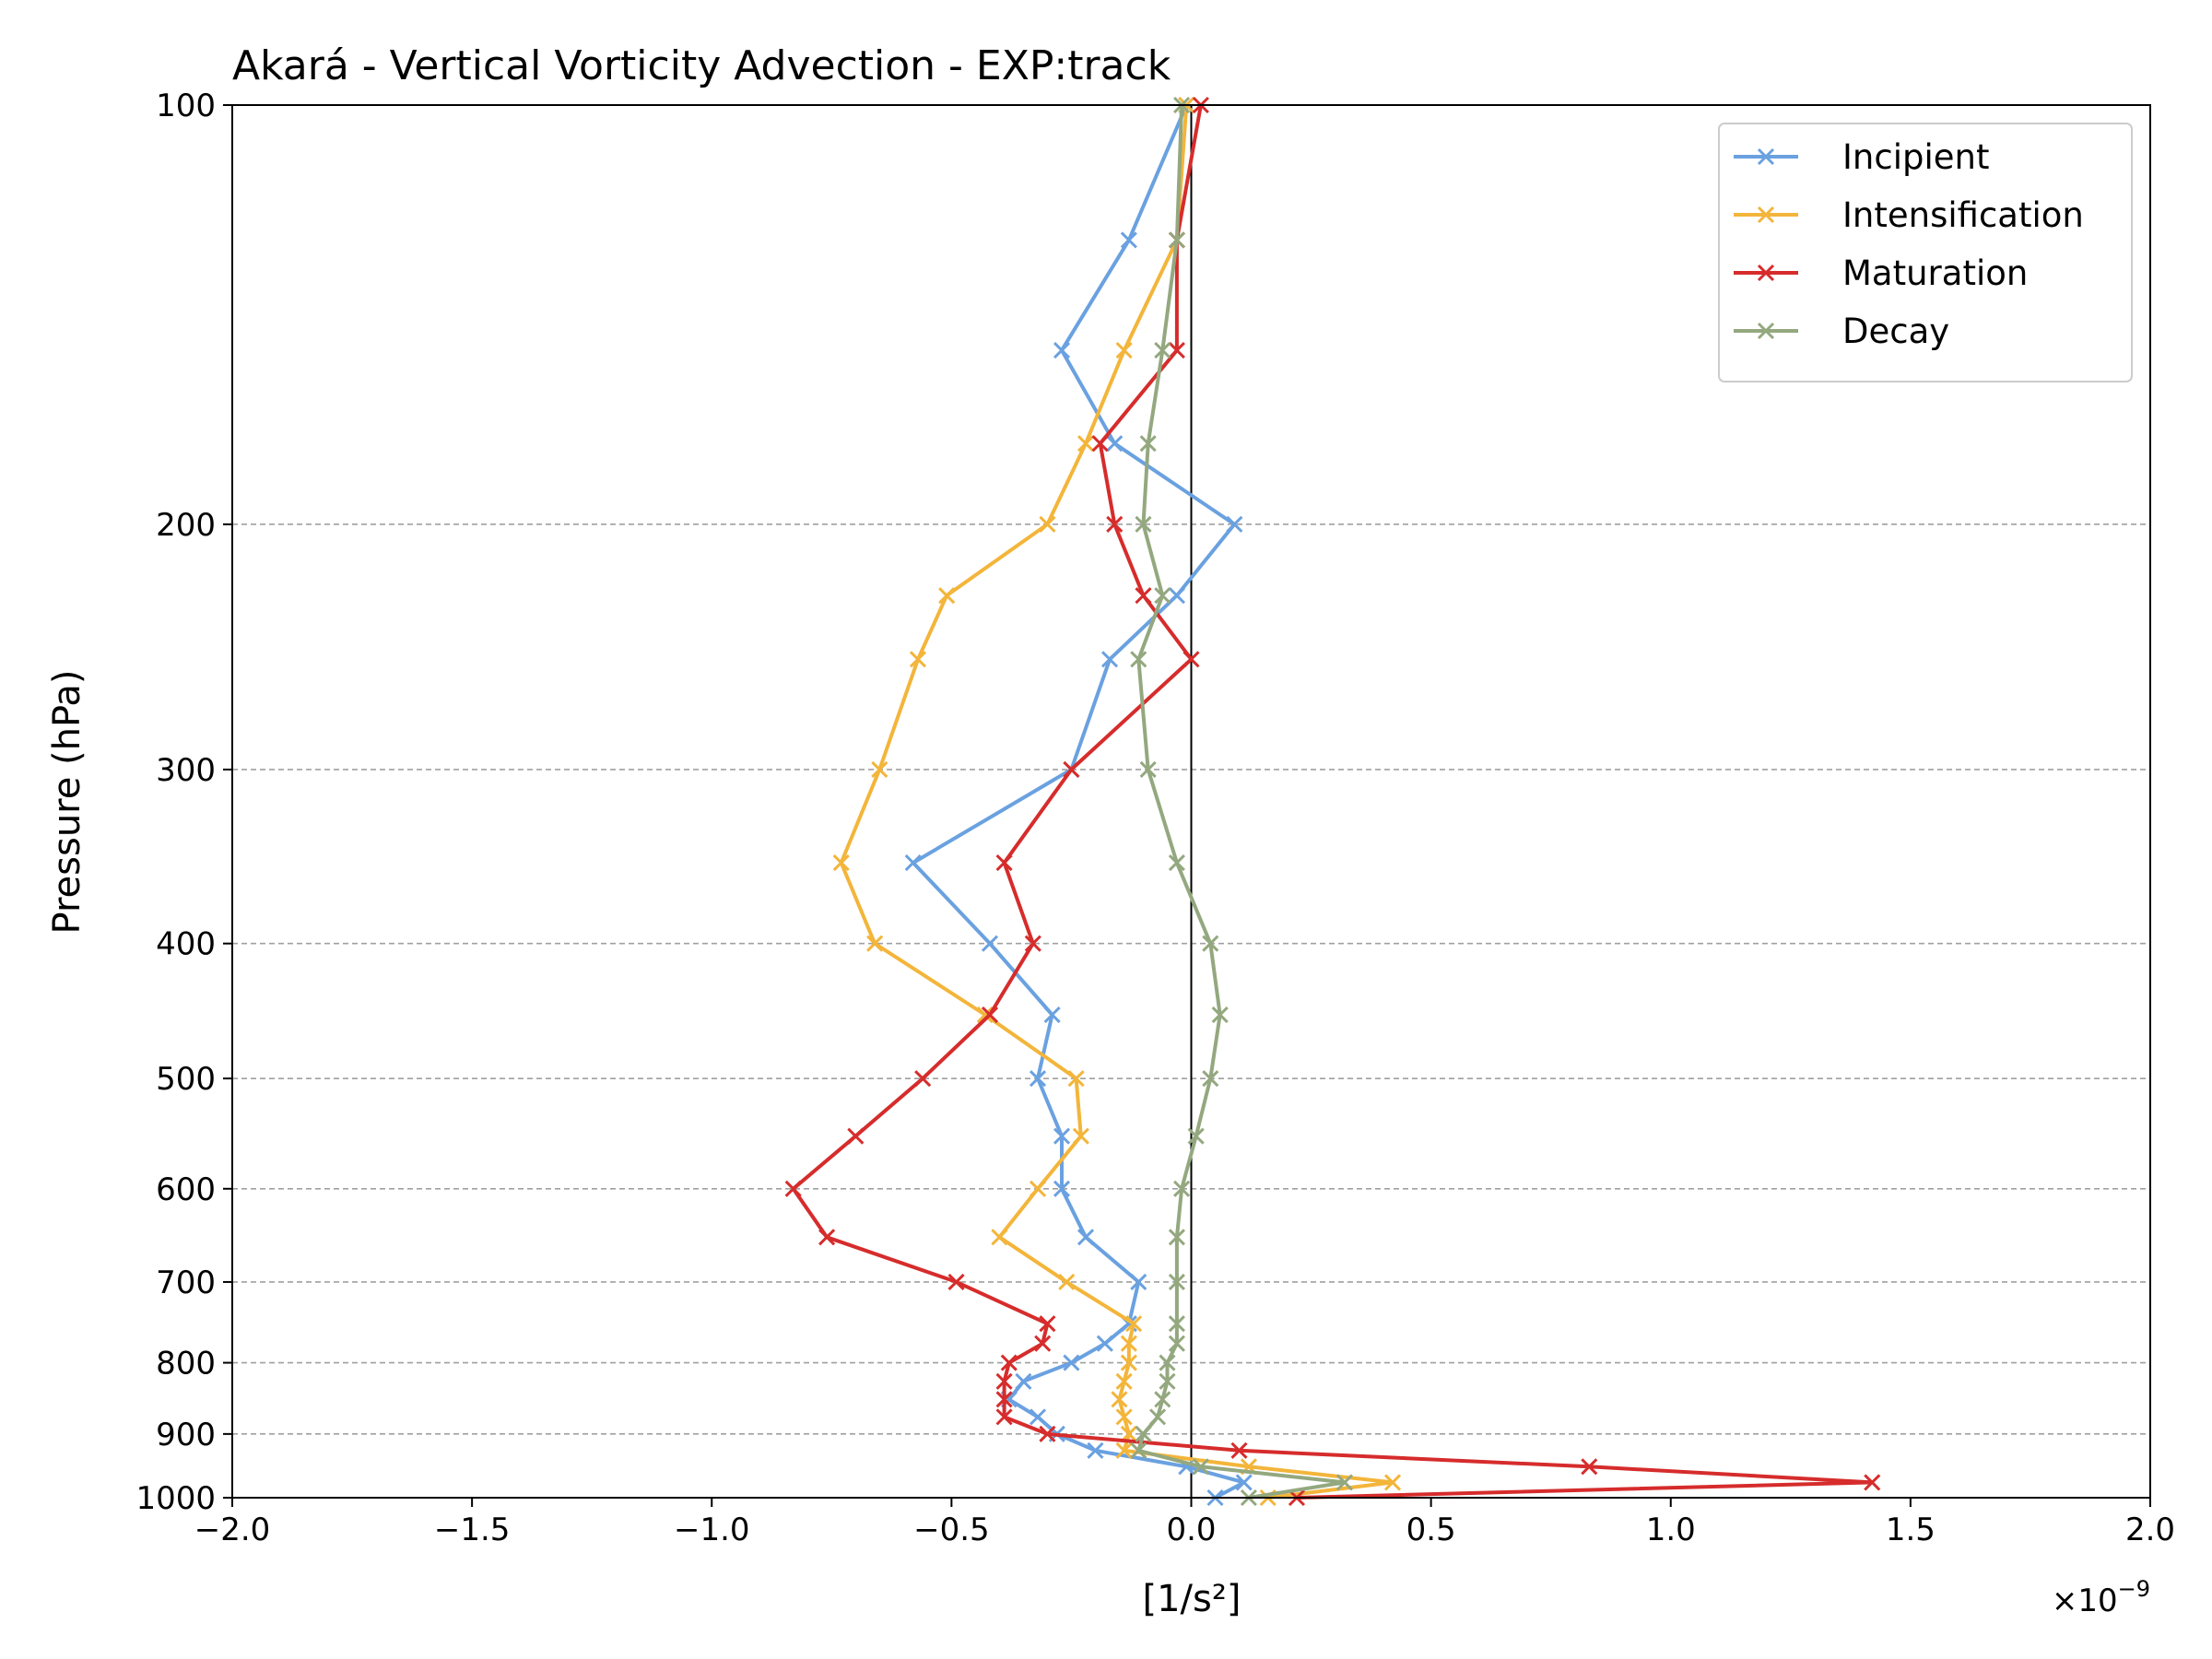  Describe the element at coordinates (1881, 273) in the screenshot. I see `legend-item: Maturation` at that location.